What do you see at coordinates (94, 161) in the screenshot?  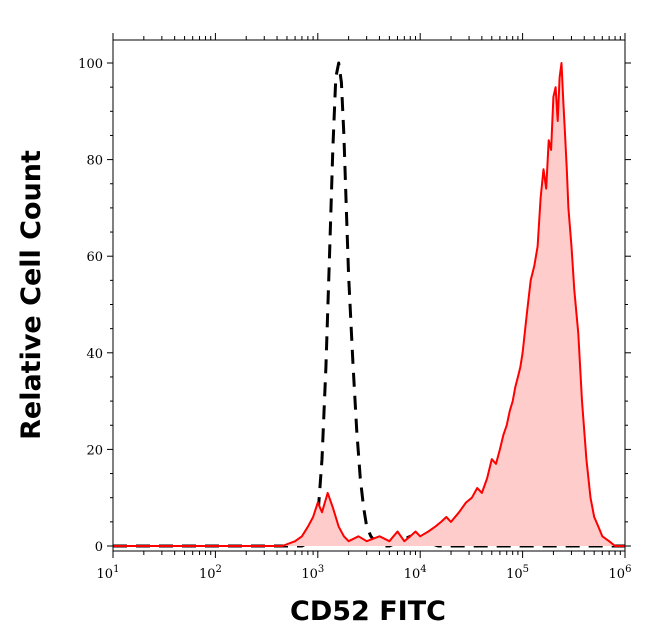 I see `y-tick-label: 80` at bounding box center [94, 161].